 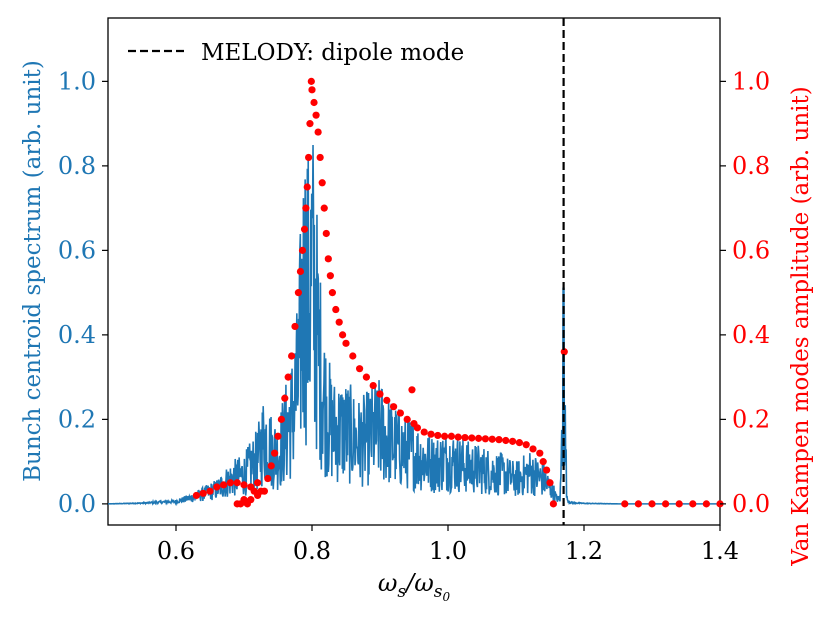 I want to click on left-y-tick-label: 0.6, so click(x=77, y=250).